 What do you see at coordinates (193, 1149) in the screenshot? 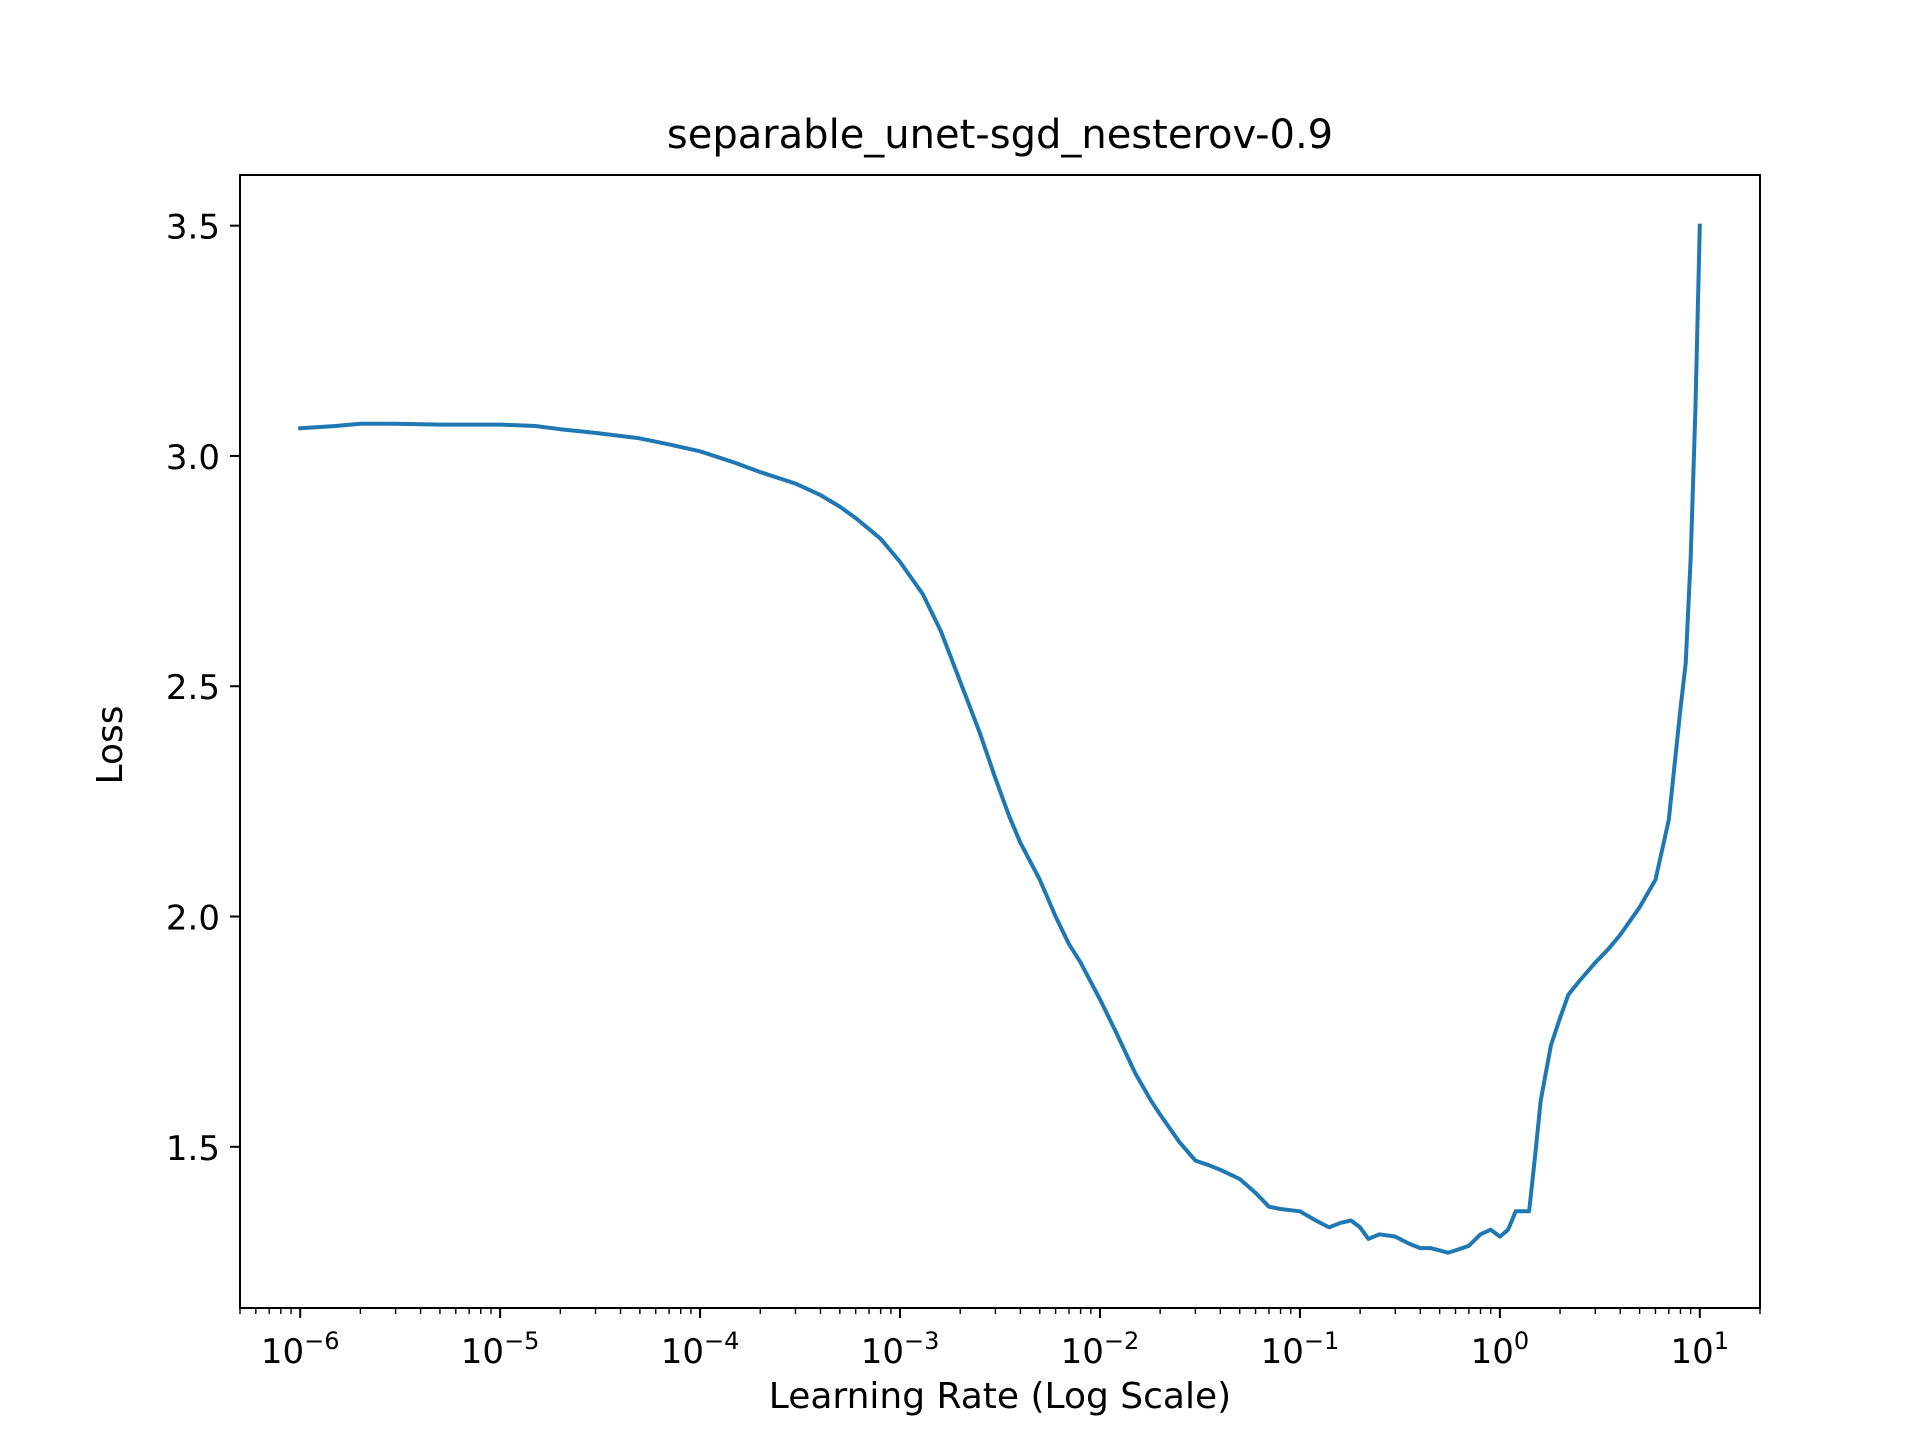
I see `y-tick-label: 1.5` at bounding box center [193, 1149].